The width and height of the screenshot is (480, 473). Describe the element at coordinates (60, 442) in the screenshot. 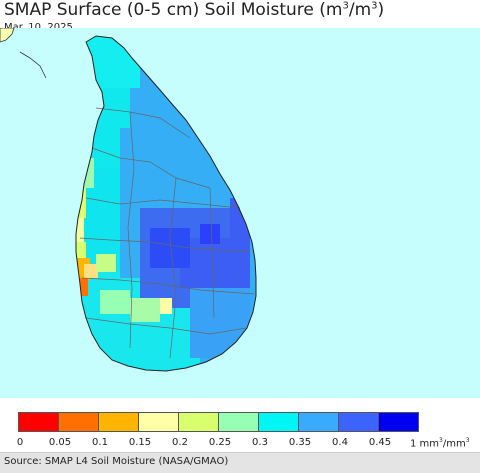

I see `legend-tick-label: 0.05` at that location.